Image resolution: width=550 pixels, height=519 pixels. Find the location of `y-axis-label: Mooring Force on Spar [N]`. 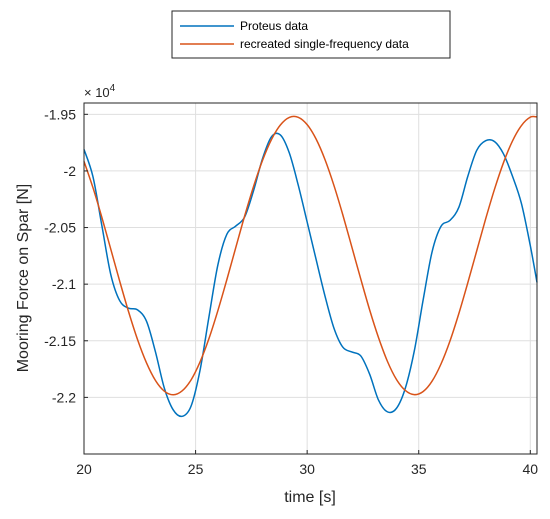

y-axis-label: Mooring Force on Spar [N] is located at coordinates (23, 278).